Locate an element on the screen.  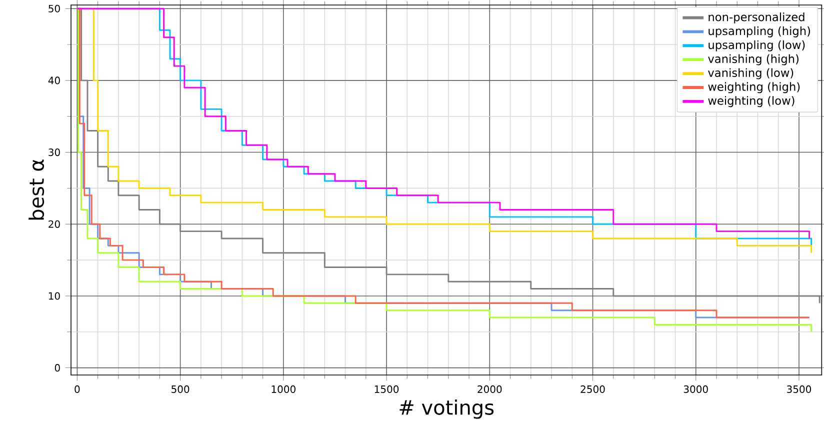
x-tick-label: 1000 is located at coordinates (284, 389).